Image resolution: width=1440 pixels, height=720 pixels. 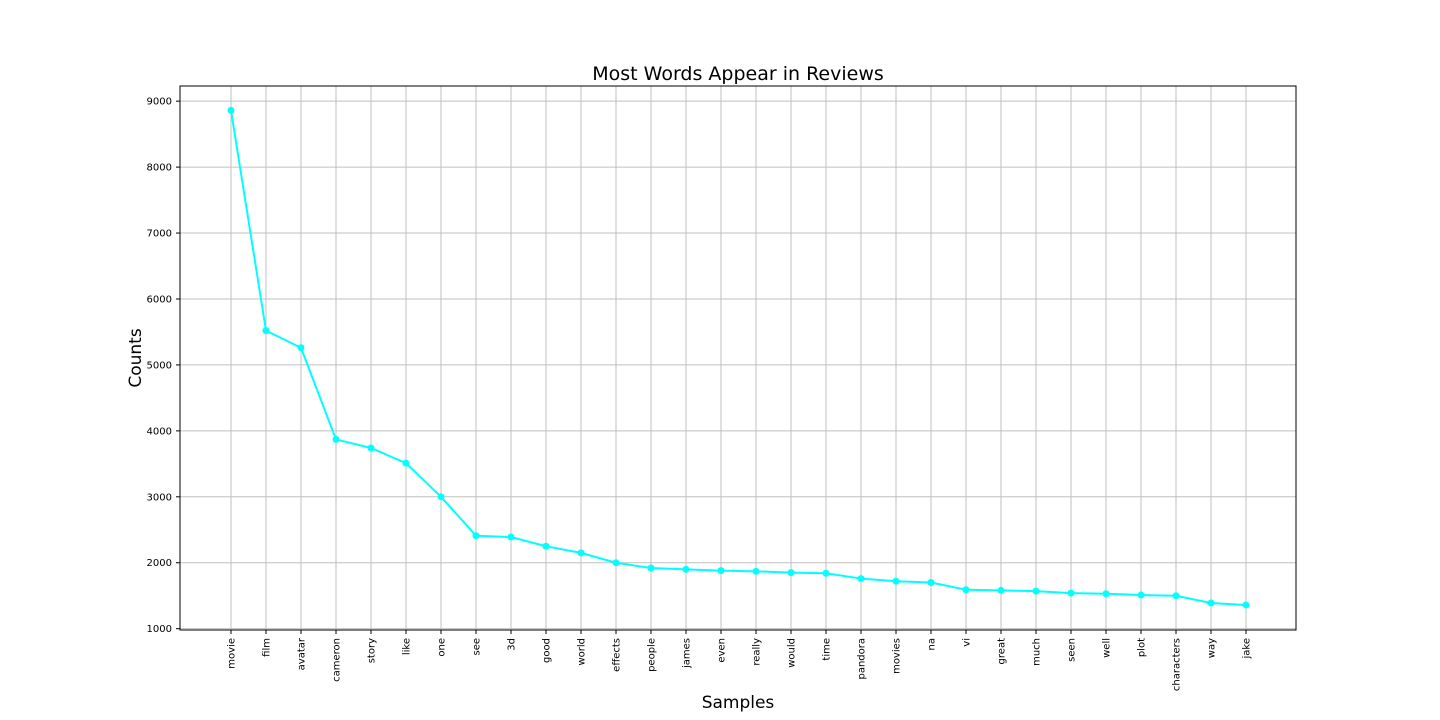 What do you see at coordinates (232, 653) in the screenshot?
I see `x-tick-label: movie` at bounding box center [232, 653].